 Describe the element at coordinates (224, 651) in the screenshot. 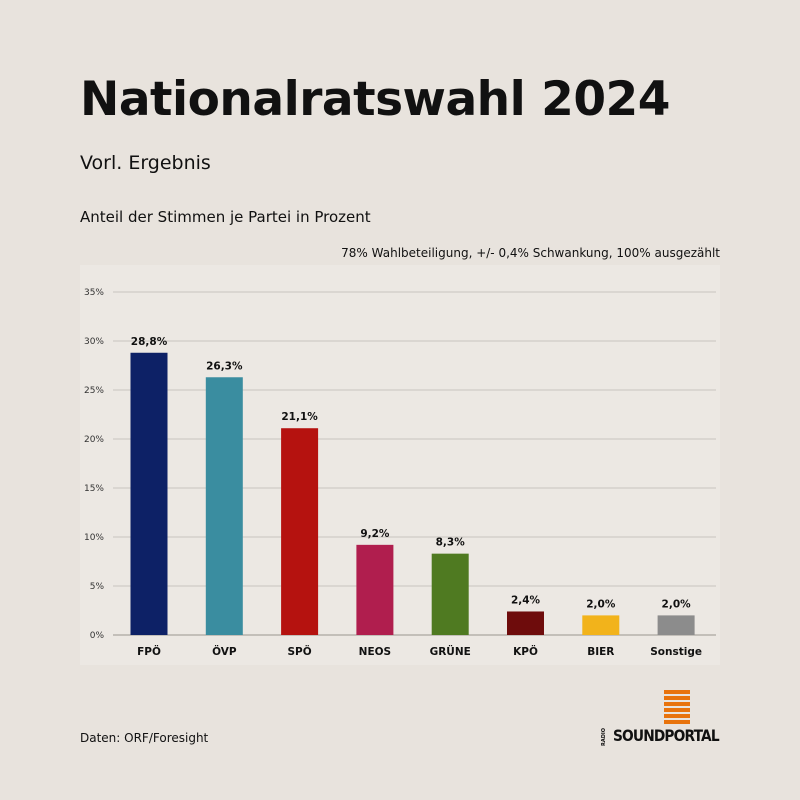

I see `x-tick-label: ÖVP` at that location.